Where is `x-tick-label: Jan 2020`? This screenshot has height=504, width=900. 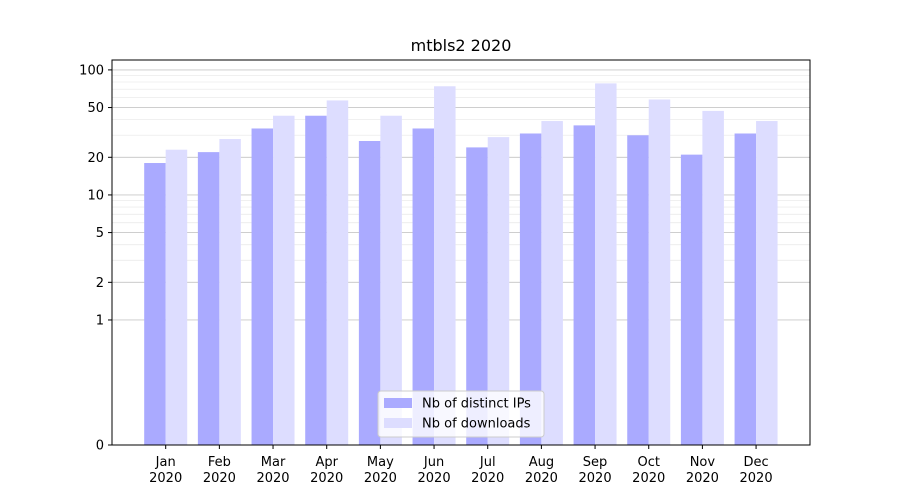 x-tick-label: Jan 2020 is located at coordinates (165, 470).